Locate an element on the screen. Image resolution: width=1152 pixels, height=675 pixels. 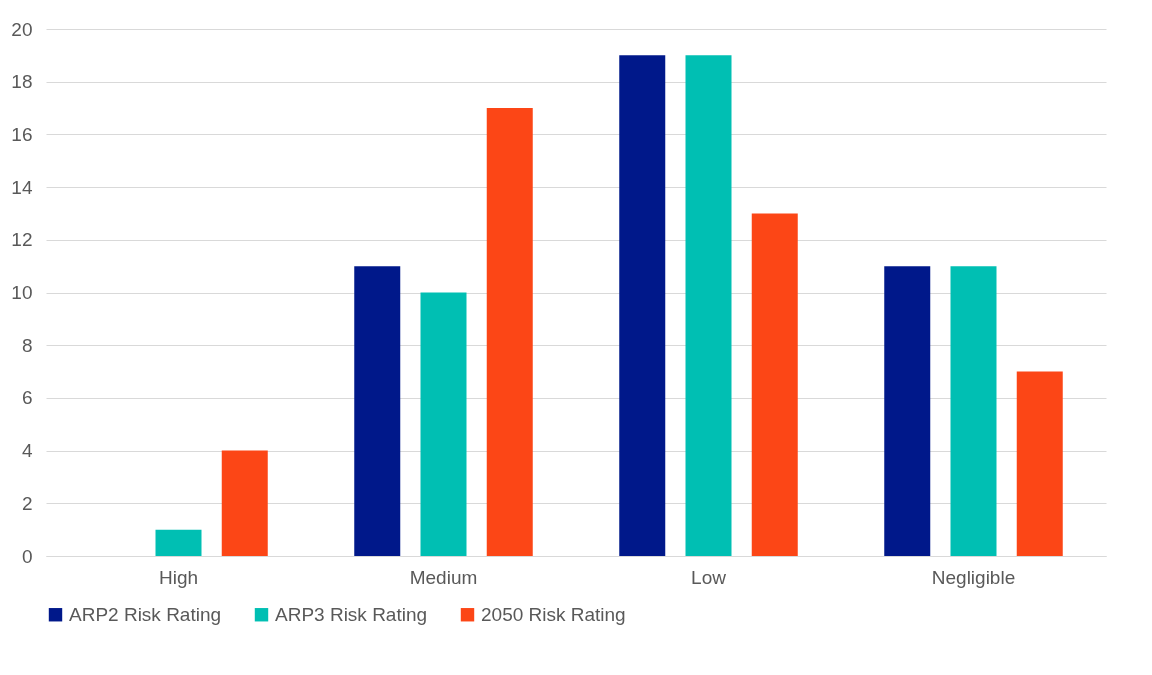
legend-label: ARP3 Risk Rating is located at coordinates (351, 614).